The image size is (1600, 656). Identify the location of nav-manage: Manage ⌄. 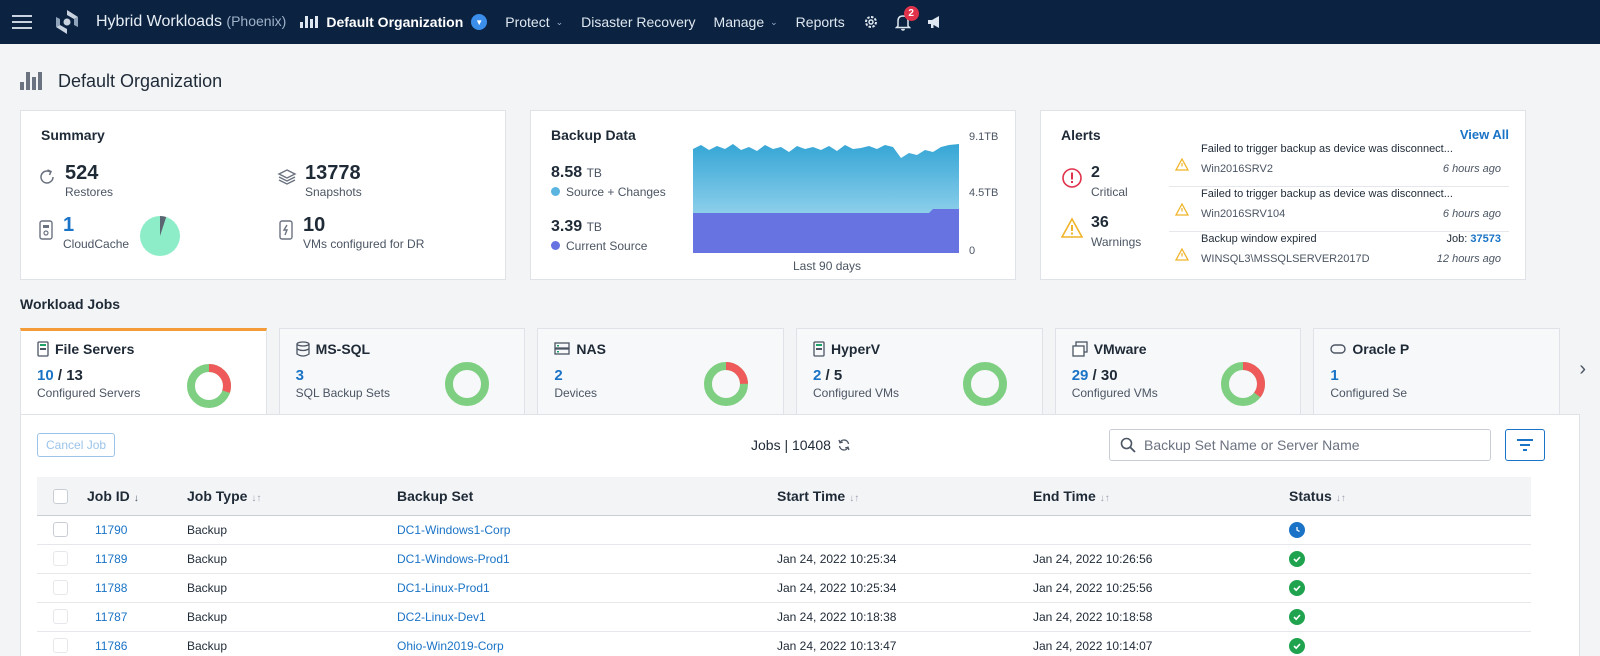
(745, 22).